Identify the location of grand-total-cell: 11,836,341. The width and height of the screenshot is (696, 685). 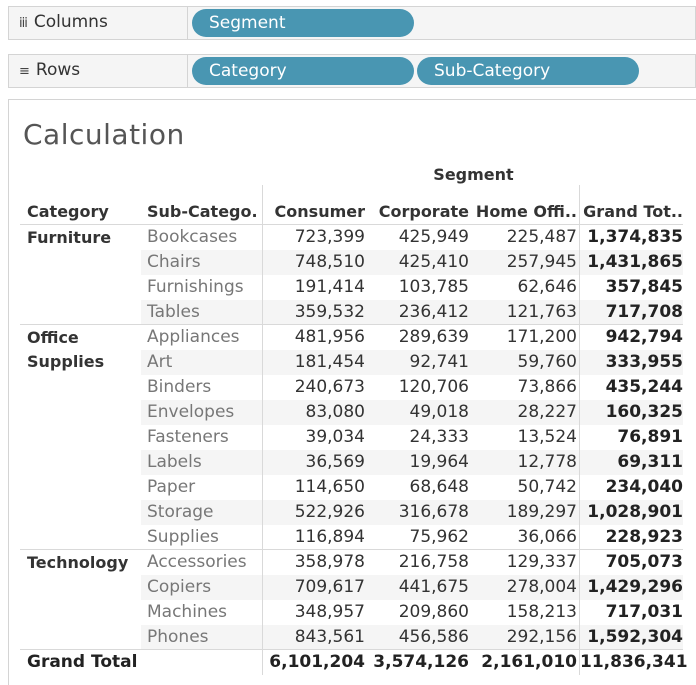
(634, 662).